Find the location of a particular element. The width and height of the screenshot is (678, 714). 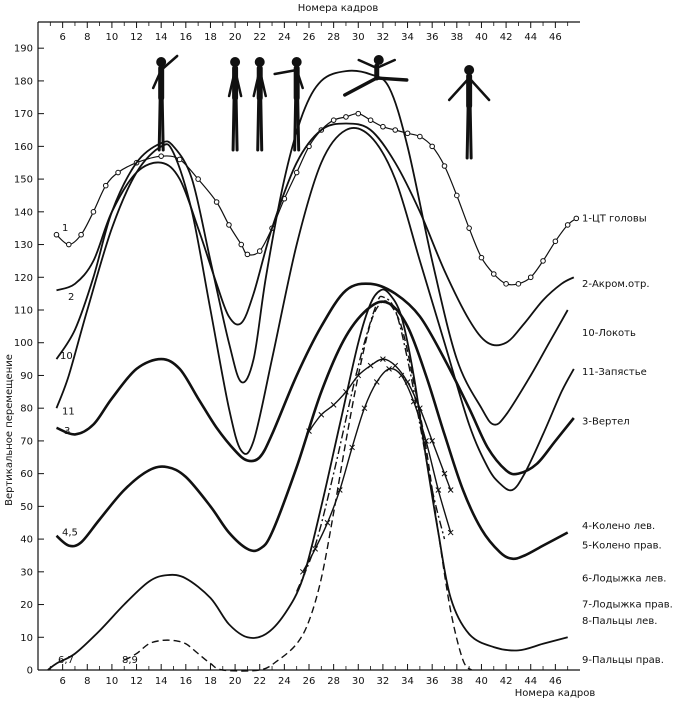

y-tick-label: 30 is located at coordinates (26, 572).